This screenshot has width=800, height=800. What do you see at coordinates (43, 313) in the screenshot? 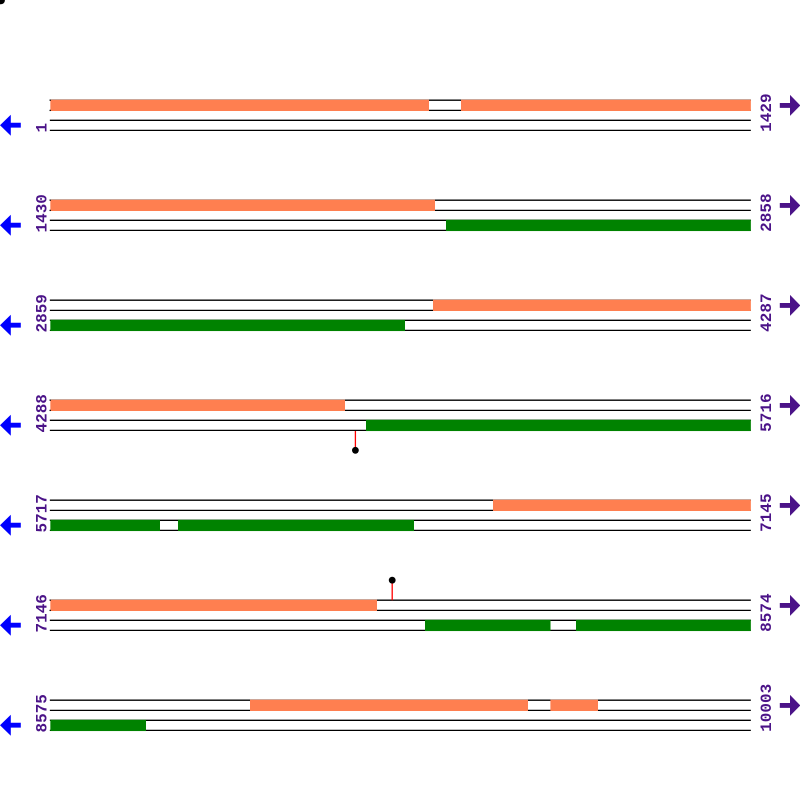
I see `svg-text: 2859` at bounding box center [43, 313].